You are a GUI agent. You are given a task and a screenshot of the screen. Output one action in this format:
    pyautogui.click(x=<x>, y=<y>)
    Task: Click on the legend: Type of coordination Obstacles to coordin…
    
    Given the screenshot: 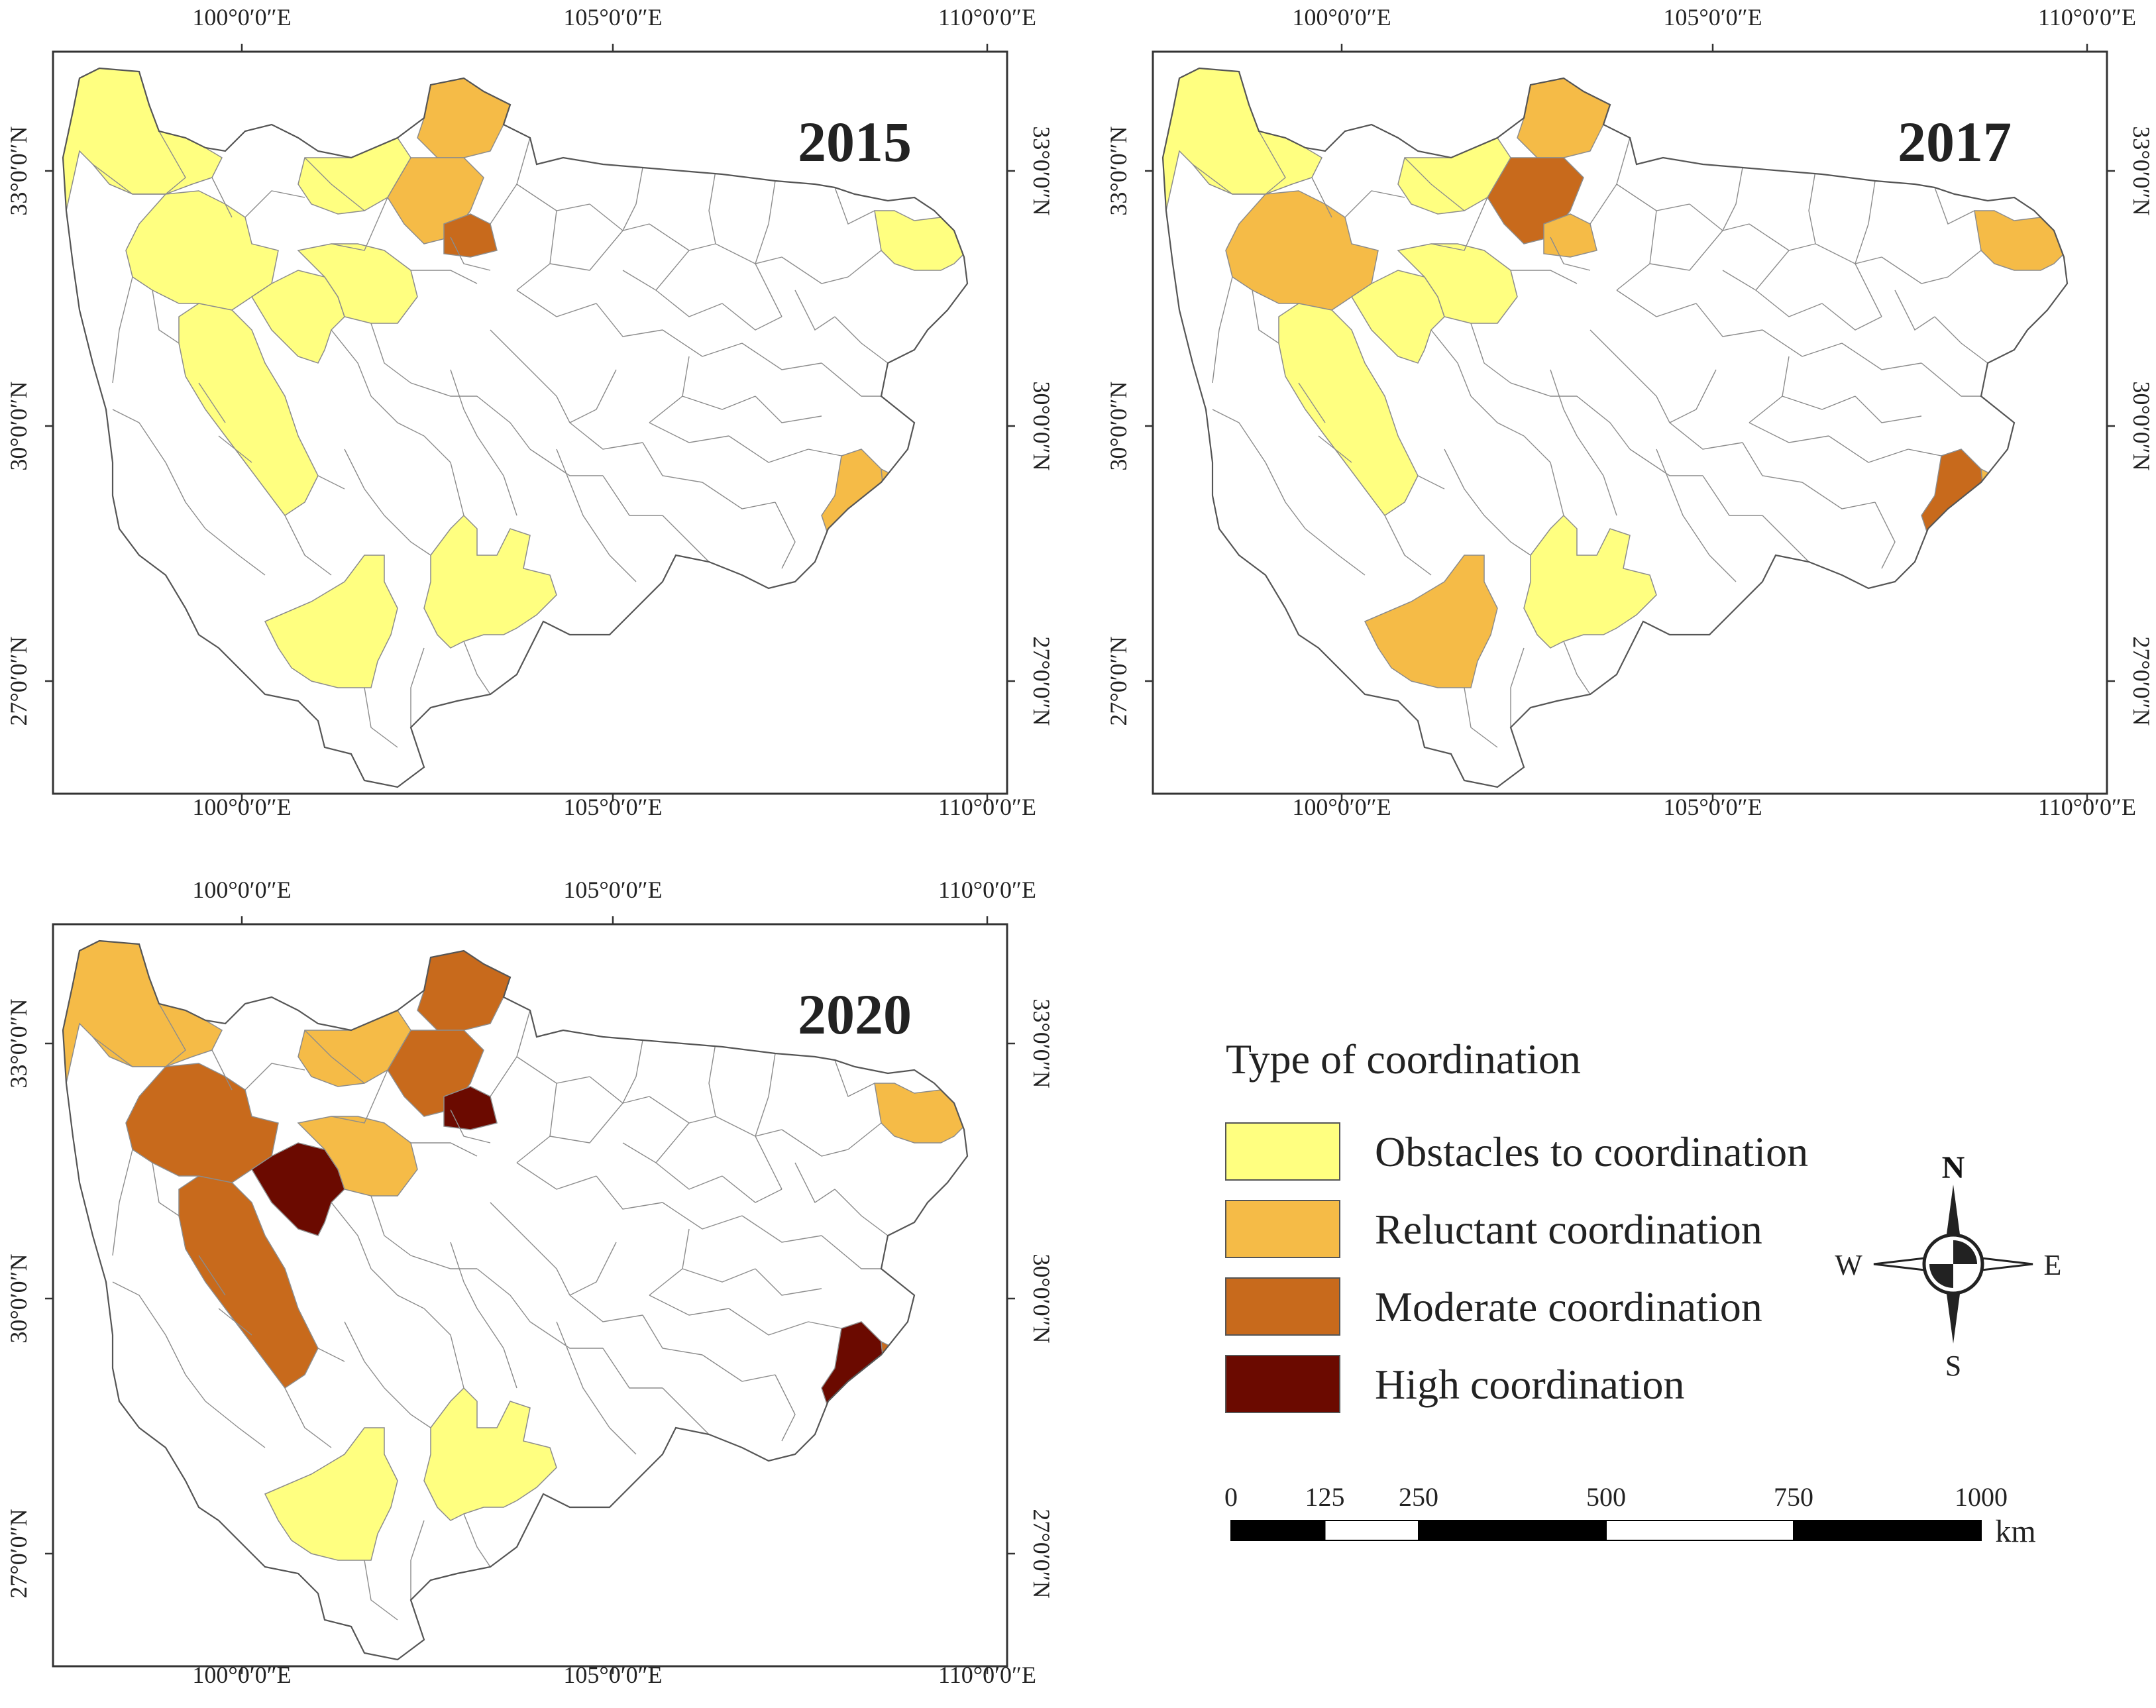 What is the action you would take?
    pyautogui.click(x=1516, y=1224)
    